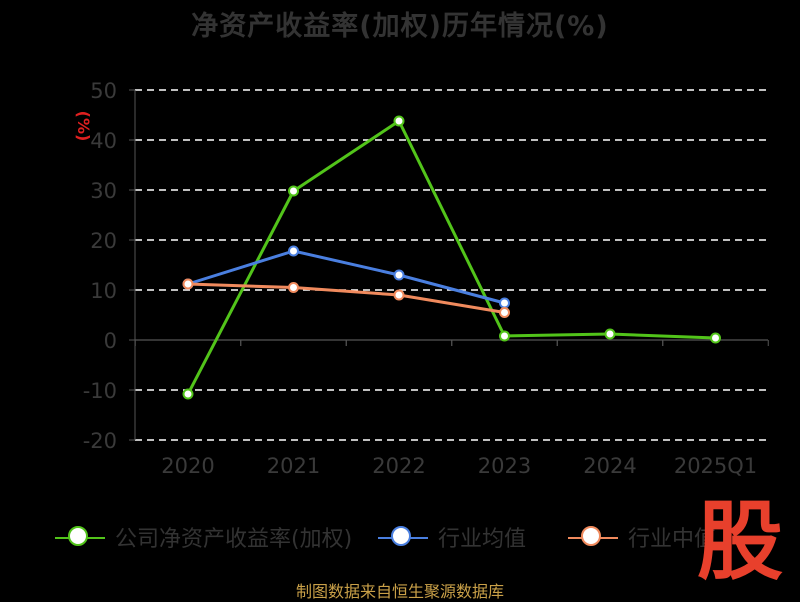 Image resolution: width=800 pixels, height=602 pixels. Describe the element at coordinates (110, 341) in the screenshot. I see `y-tick-label: 0` at that location.